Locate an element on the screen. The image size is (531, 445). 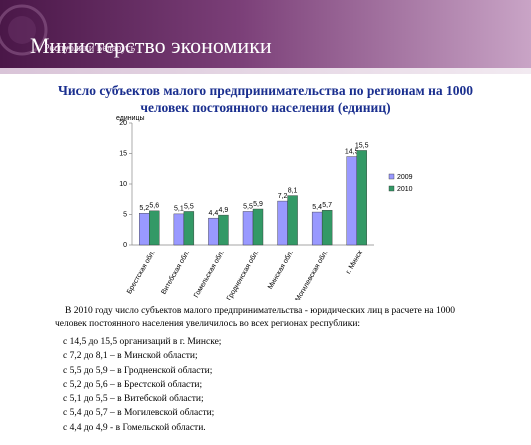
value-label: 5,1 is located at coordinates (179, 209).